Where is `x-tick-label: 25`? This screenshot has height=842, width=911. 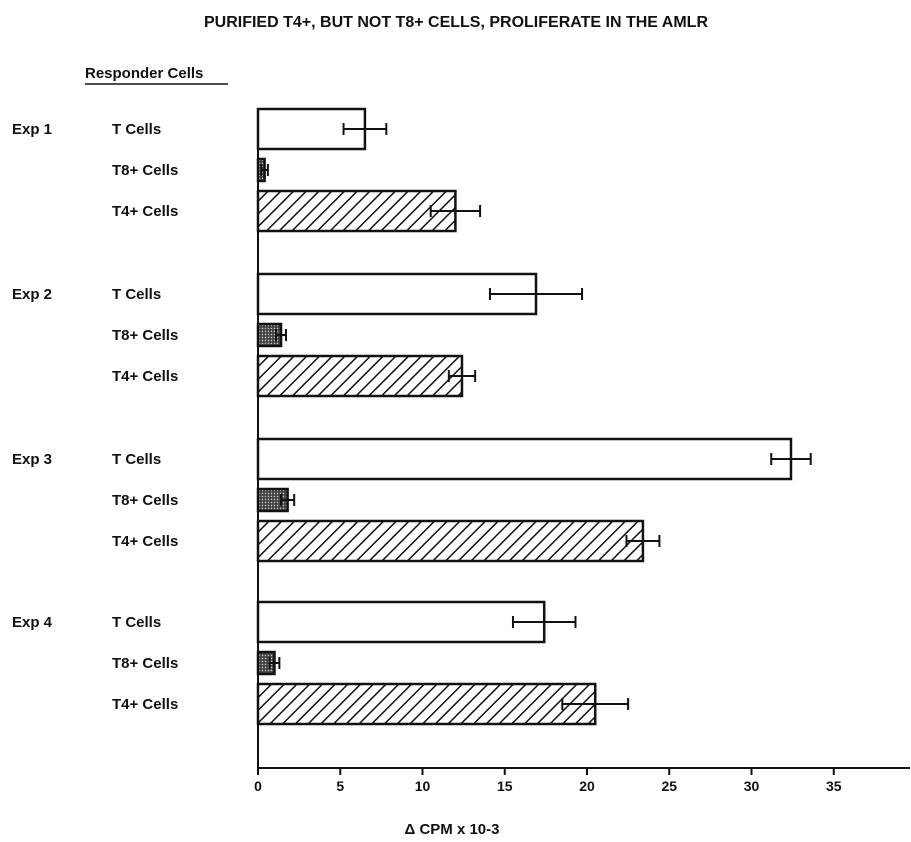
x-tick-label: 25 is located at coordinates (669, 786).